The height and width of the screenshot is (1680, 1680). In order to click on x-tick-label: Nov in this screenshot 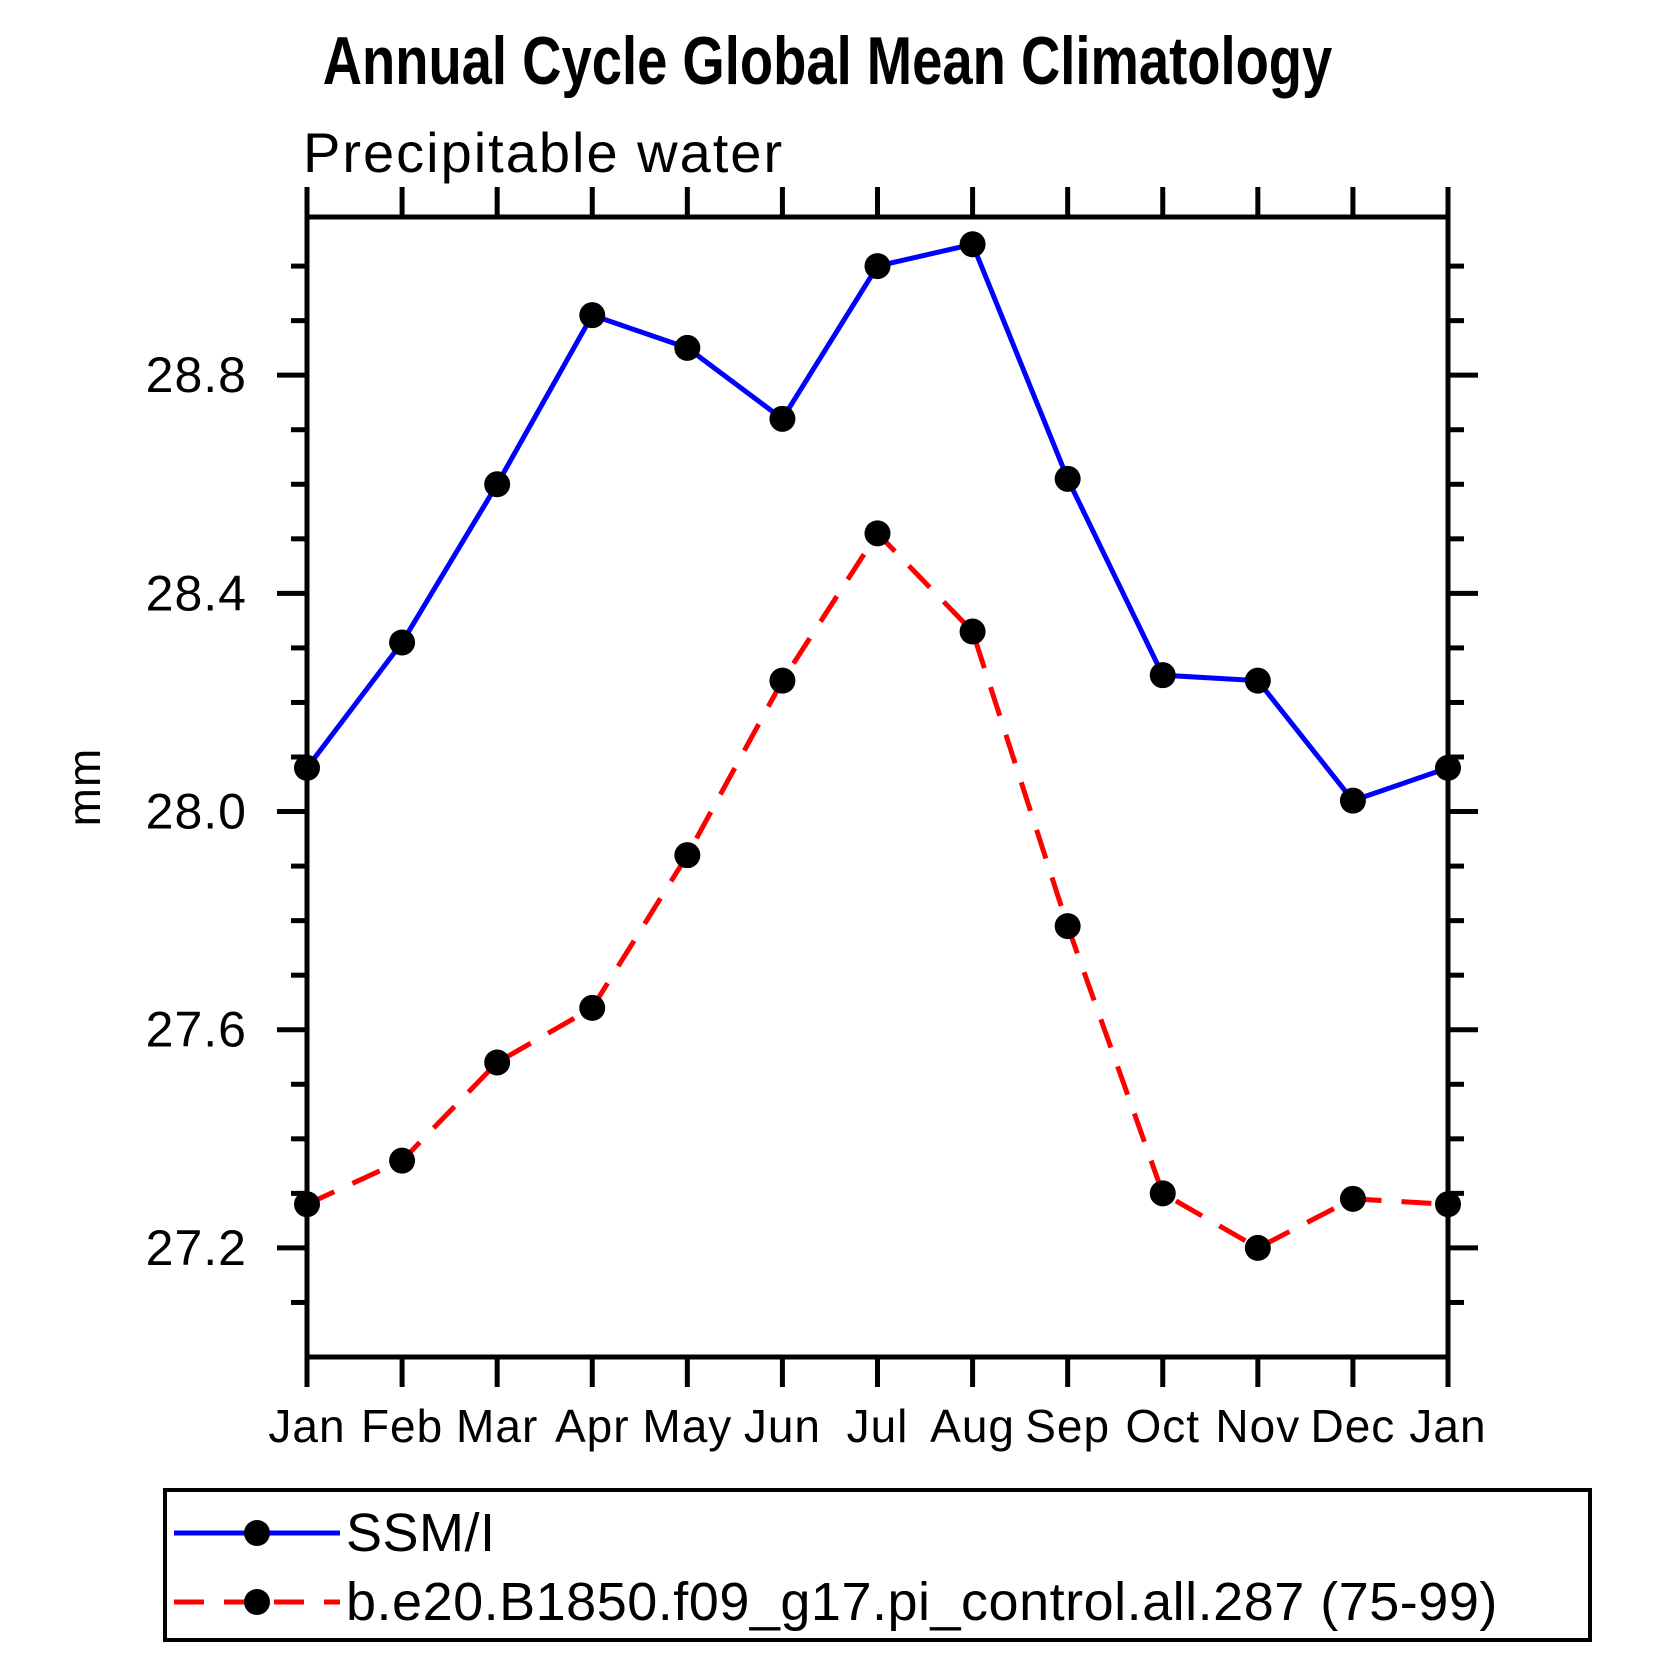, I will do `click(1257, 1426)`.